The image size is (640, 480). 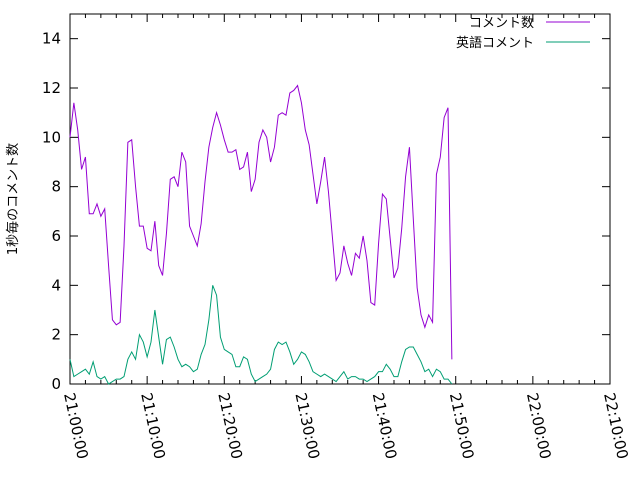 What do you see at coordinates (462, 426) in the screenshot?
I see `x-tick-label: 21:50:00` at bounding box center [462, 426].